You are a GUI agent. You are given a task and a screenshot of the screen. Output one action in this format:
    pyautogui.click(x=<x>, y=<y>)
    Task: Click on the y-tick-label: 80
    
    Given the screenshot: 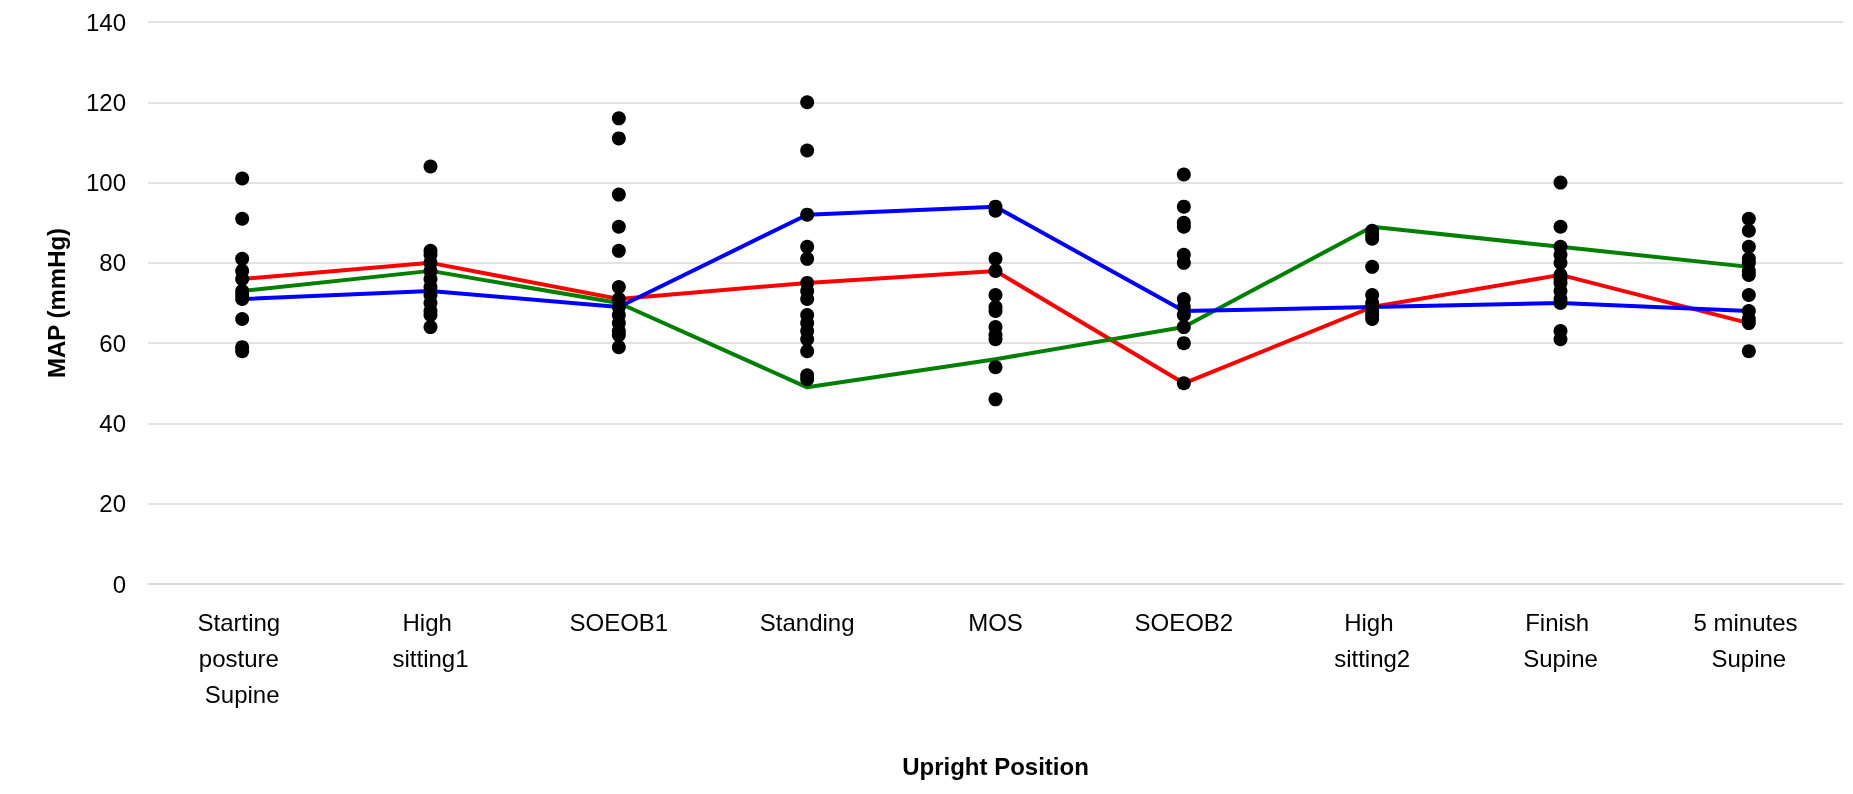 What is the action you would take?
    pyautogui.click(x=112, y=263)
    